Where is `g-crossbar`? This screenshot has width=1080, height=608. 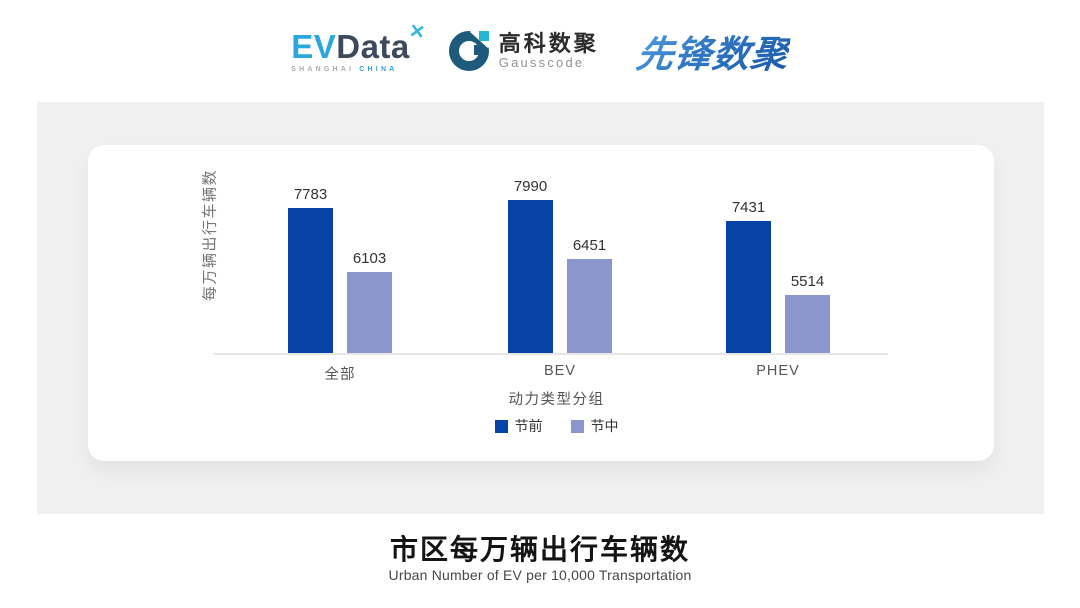
g-crossbar is located at coordinates (479, 50).